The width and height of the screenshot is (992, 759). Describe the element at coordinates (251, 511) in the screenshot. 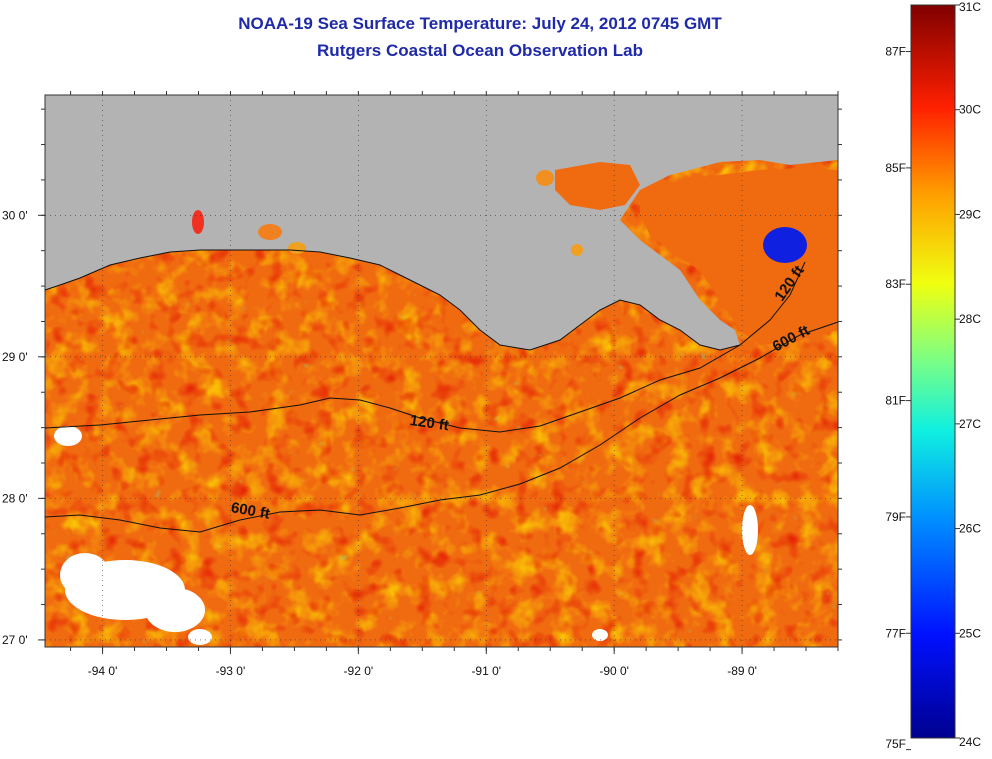

I see `contour-label: 600 ft` at that location.